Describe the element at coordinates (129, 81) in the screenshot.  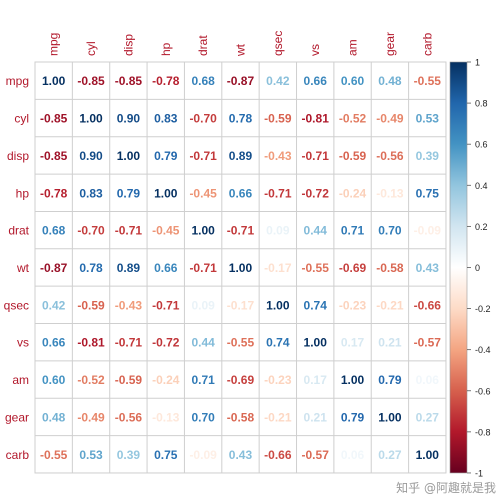
I see `cell-value-mpg-disp: -0.85` at that location.